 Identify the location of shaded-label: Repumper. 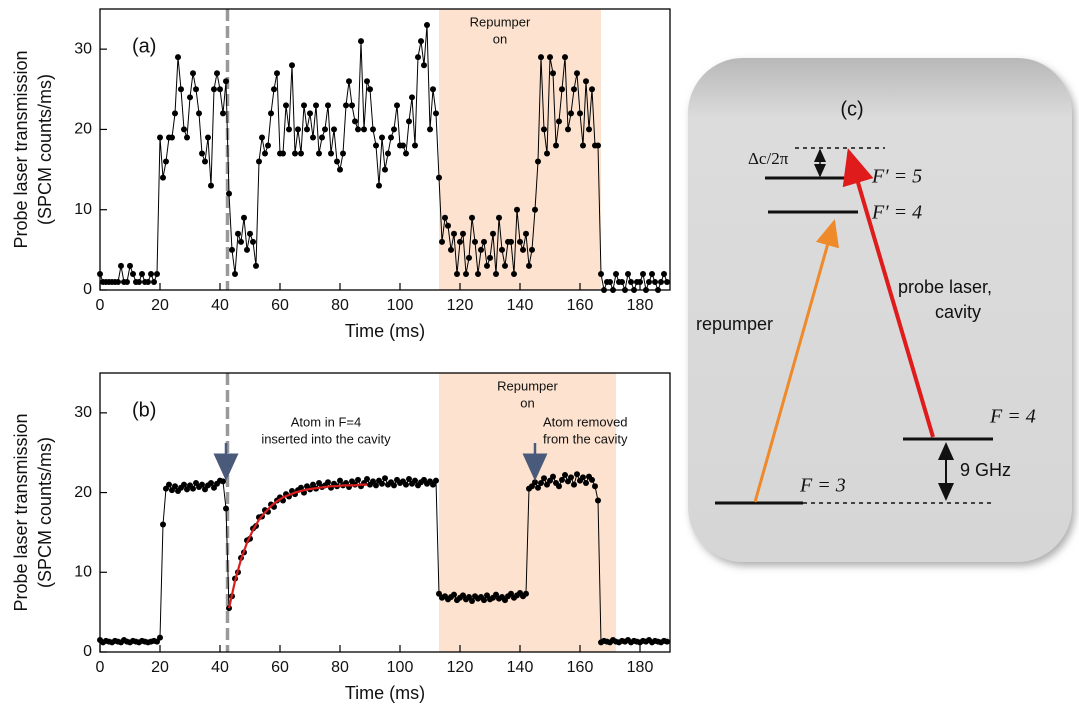
(527, 385).